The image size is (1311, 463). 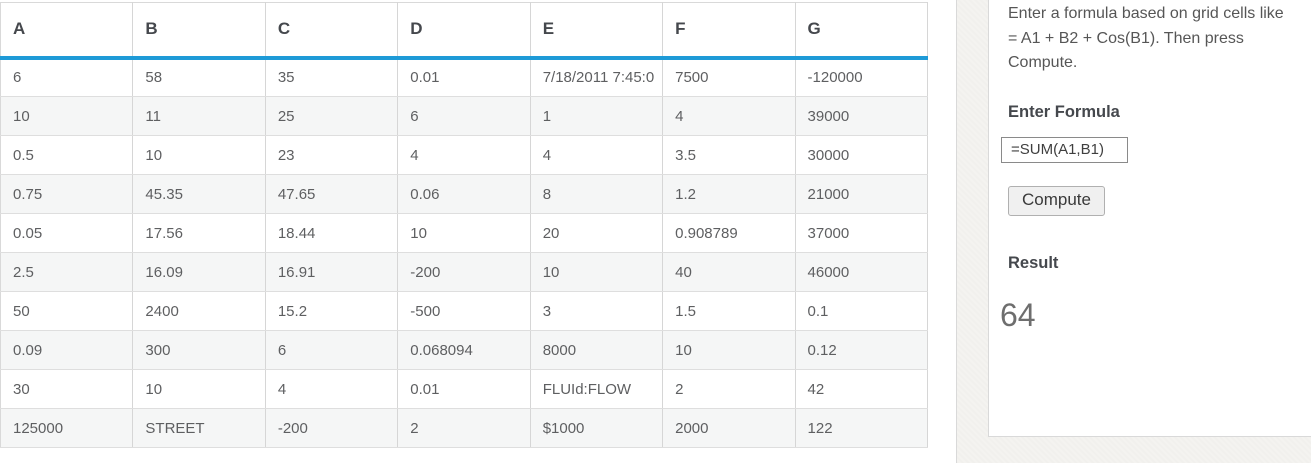 I want to click on table-cell: 45.35, so click(x=199, y=194).